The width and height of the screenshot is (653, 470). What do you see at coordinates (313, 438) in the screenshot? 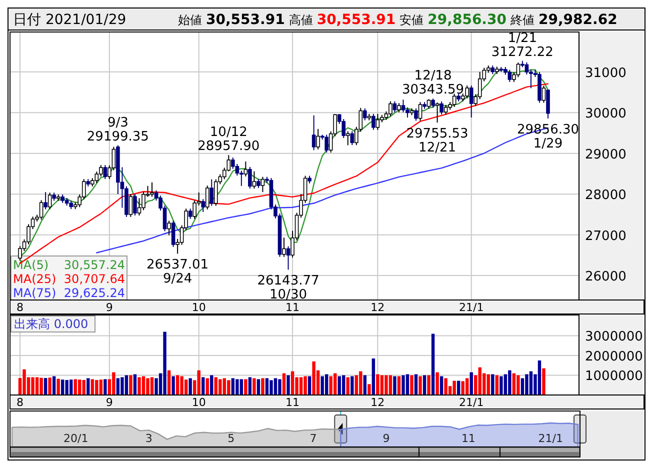
I see `x-tick-label: 7` at bounding box center [313, 438].